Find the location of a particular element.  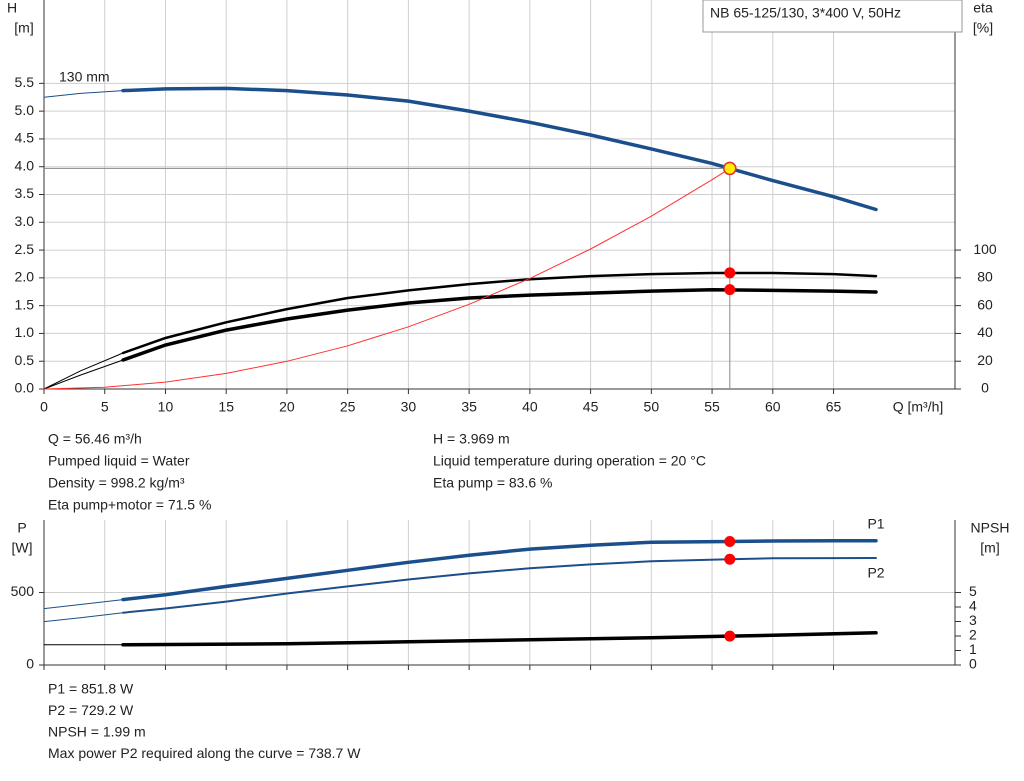

y-tick-label: 1.5 is located at coordinates (25, 304).